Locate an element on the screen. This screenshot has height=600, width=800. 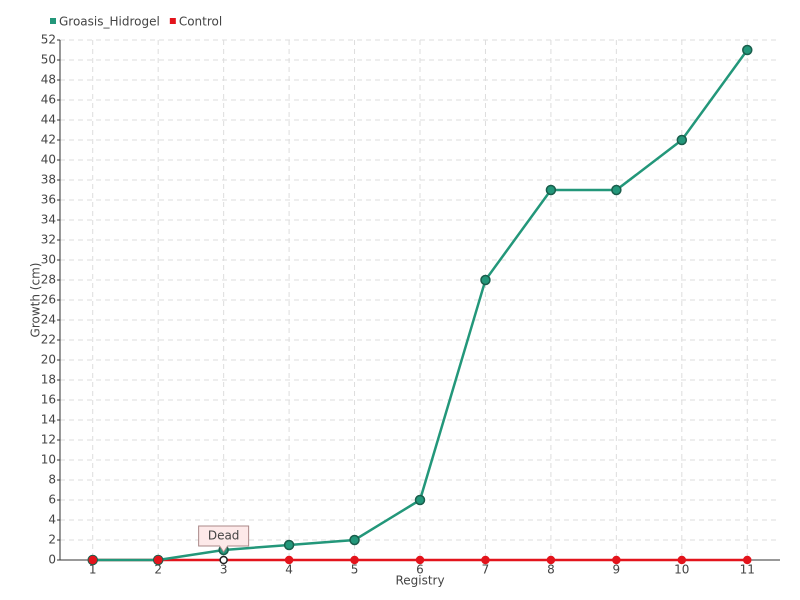
y-tick-label: 16 is located at coordinates (48, 400).